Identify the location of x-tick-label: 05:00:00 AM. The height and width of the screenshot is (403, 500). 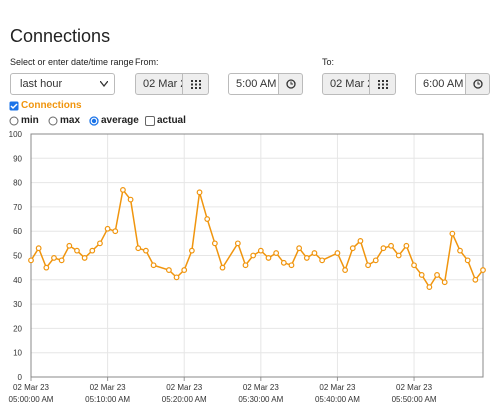
(31, 399).